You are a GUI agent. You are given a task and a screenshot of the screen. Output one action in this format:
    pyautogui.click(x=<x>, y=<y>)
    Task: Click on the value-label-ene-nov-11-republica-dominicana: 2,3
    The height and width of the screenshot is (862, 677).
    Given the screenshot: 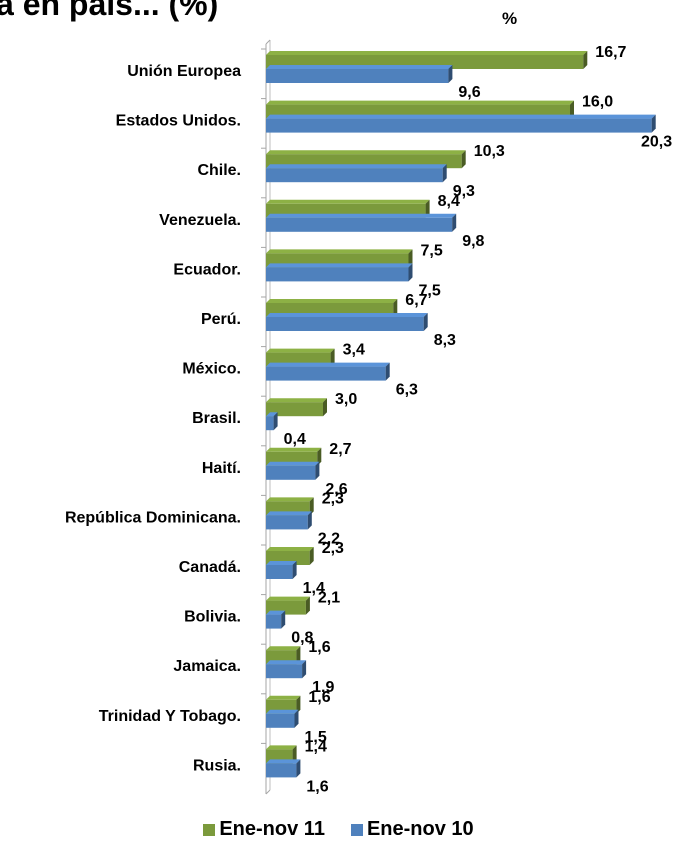 What is the action you would take?
    pyautogui.click(x=333, y=498)
    